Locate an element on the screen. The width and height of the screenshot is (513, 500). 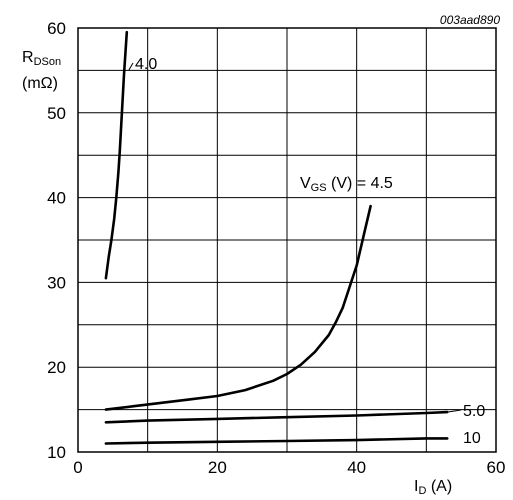
legend-title-sub: GS is located at coordinates (319, 188).